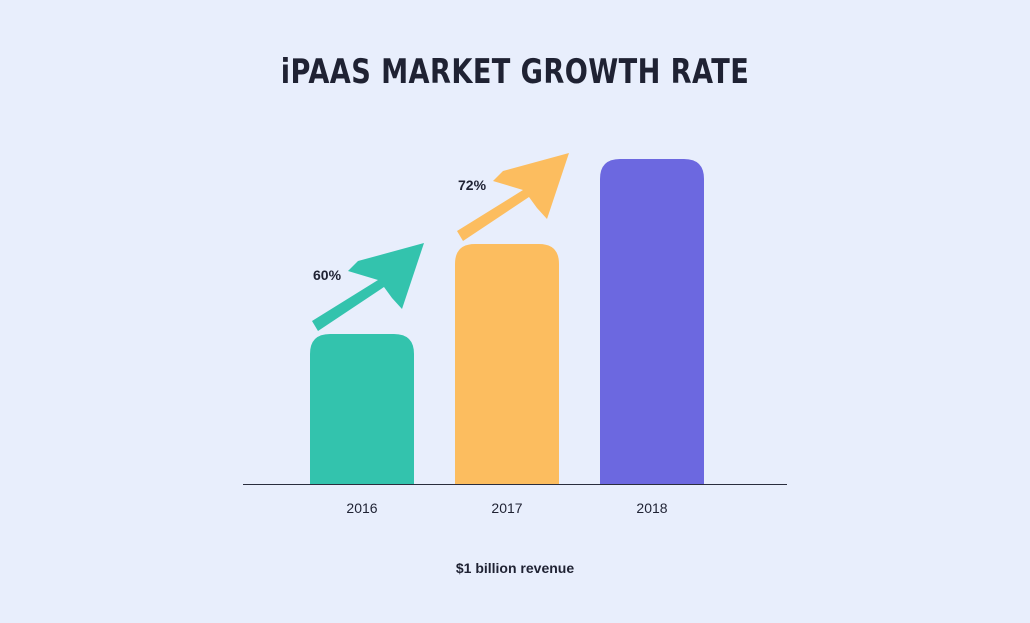 The height and width of the screenshot is (623, 1030). I want to click on chart-title: iPAAS MARKET GROWTH RATE, so click(515, 72).